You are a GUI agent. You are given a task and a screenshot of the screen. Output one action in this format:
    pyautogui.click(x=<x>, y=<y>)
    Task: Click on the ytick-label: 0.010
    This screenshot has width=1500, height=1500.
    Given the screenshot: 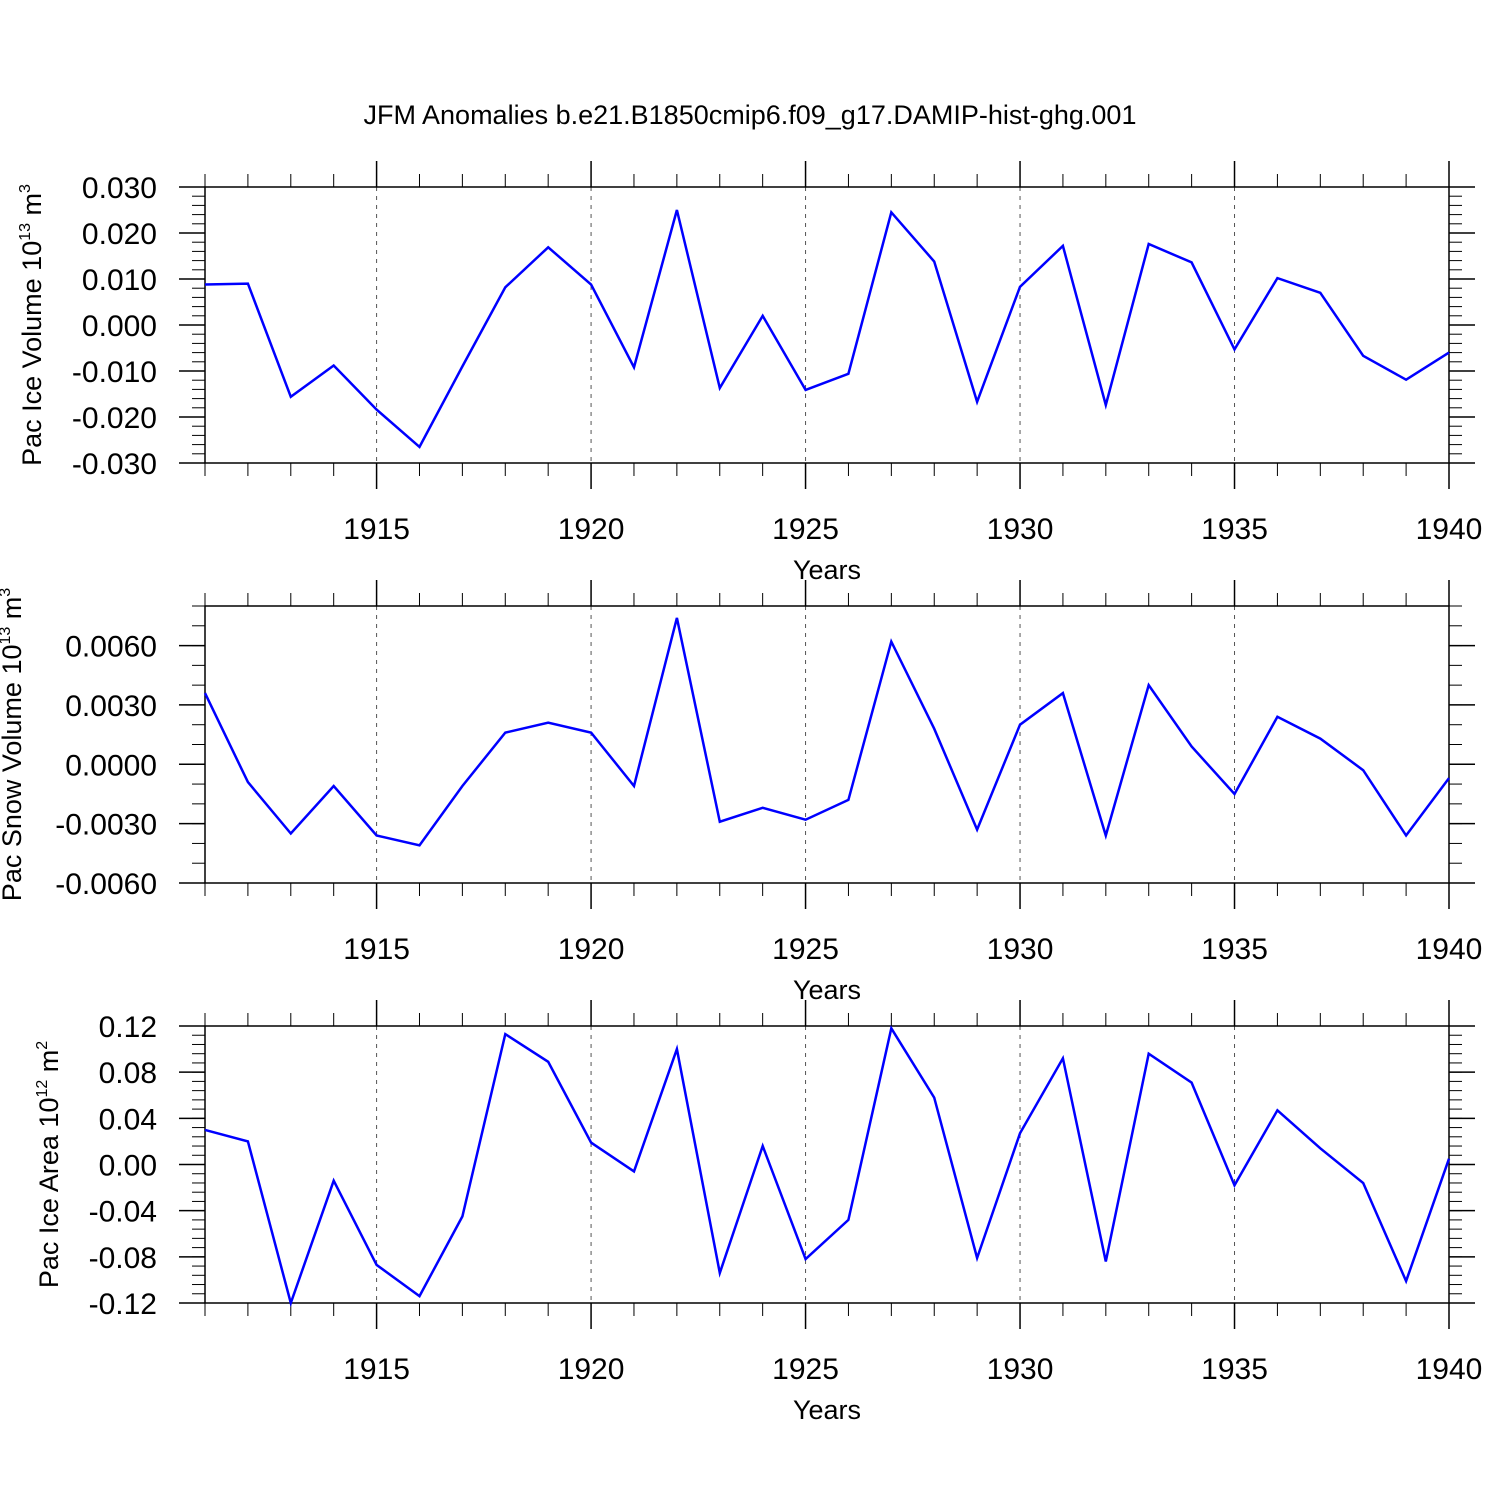 What is the action you would take?
    pyautogui.click(x=119, y=280)
    